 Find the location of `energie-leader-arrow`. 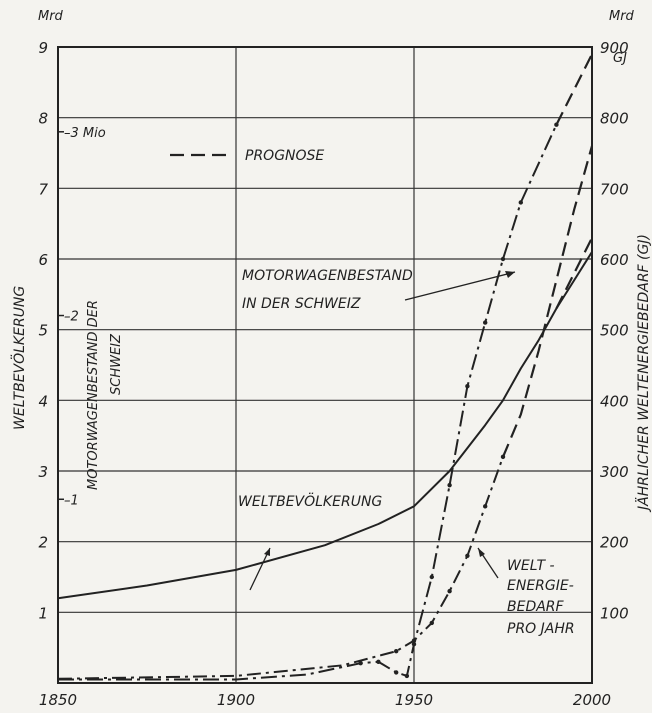

energie-leader-arrow is located at coordinates (481, 552).